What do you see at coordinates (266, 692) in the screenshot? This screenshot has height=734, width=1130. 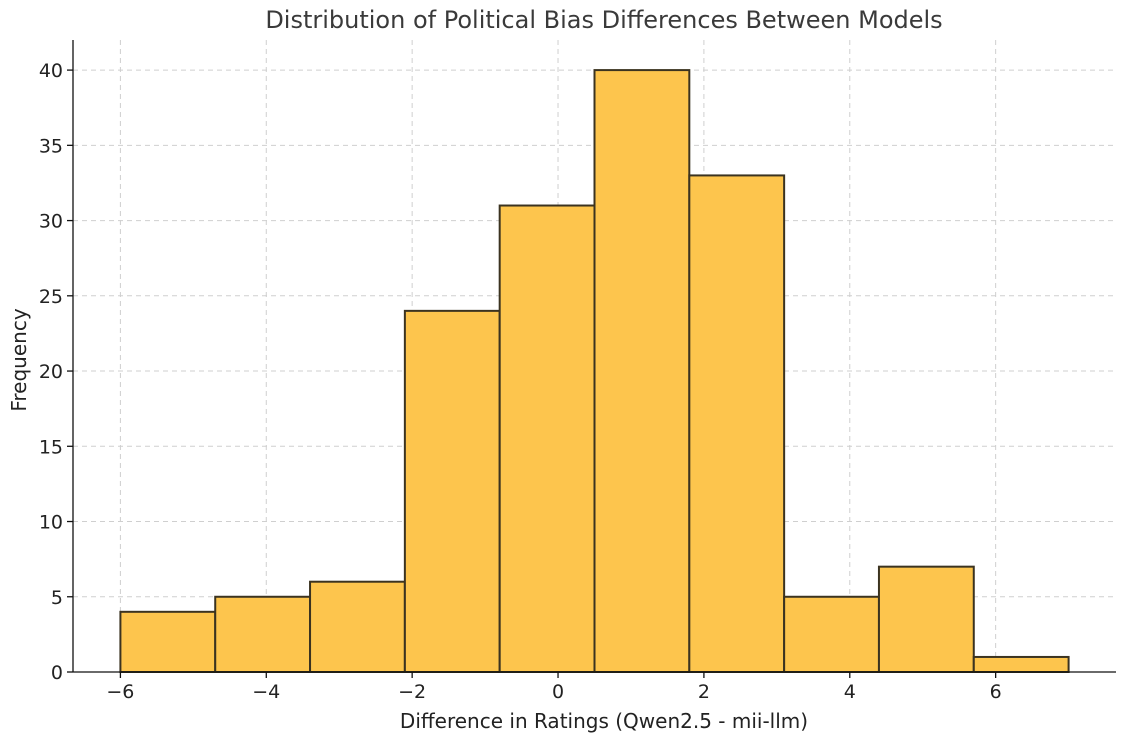 I see `x-tick-label-1: −4` at bounding box center [266, 692].